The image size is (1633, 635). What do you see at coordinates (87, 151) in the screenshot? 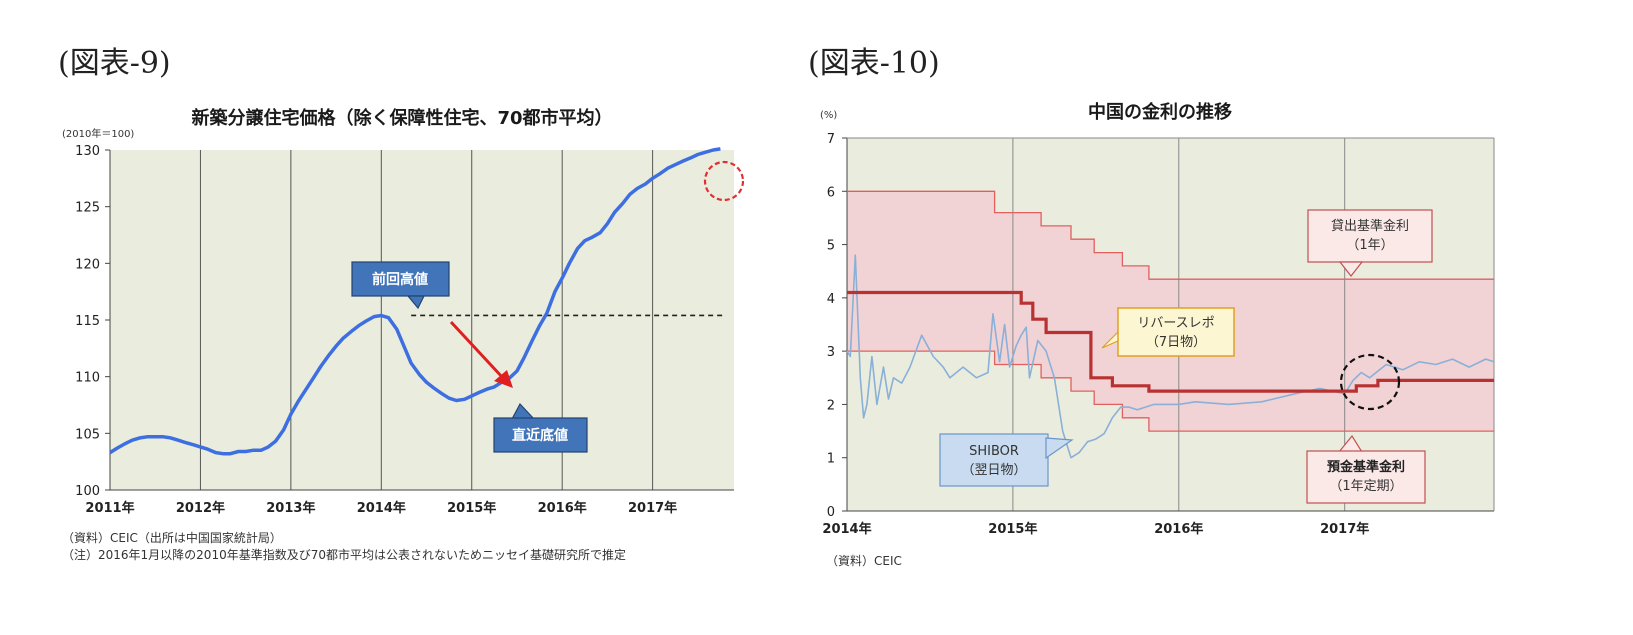
I see `y-tick-label: 130` at bounding box center [87, 151].